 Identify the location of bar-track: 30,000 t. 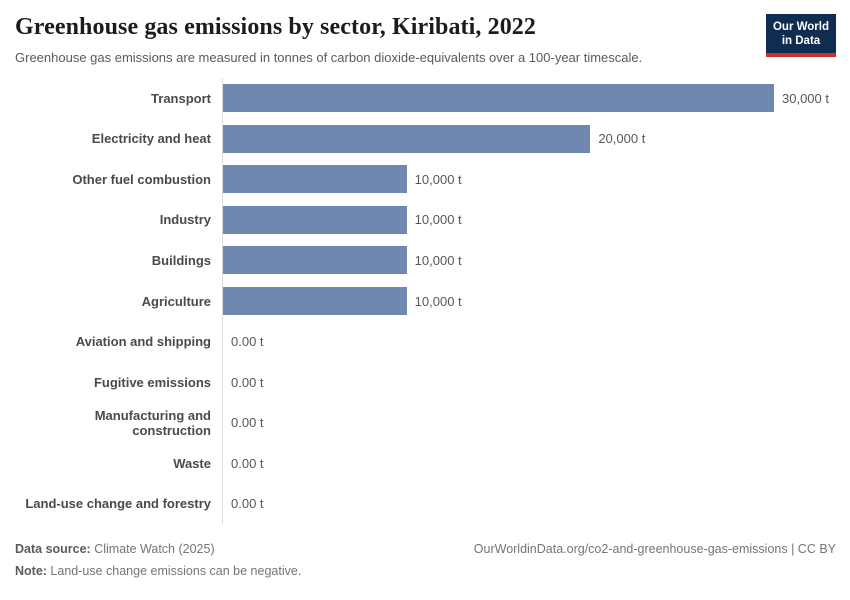
(529, 98).